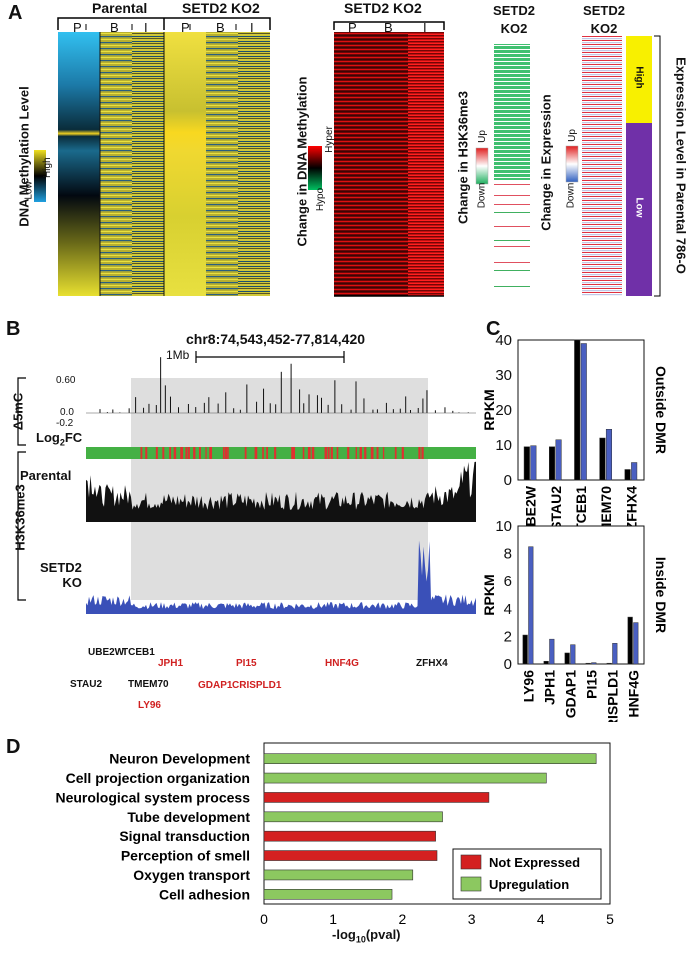  Describe the element at coordinates (152, 797) in the screenshot. I see `category-label: Neurological system process` at that location.